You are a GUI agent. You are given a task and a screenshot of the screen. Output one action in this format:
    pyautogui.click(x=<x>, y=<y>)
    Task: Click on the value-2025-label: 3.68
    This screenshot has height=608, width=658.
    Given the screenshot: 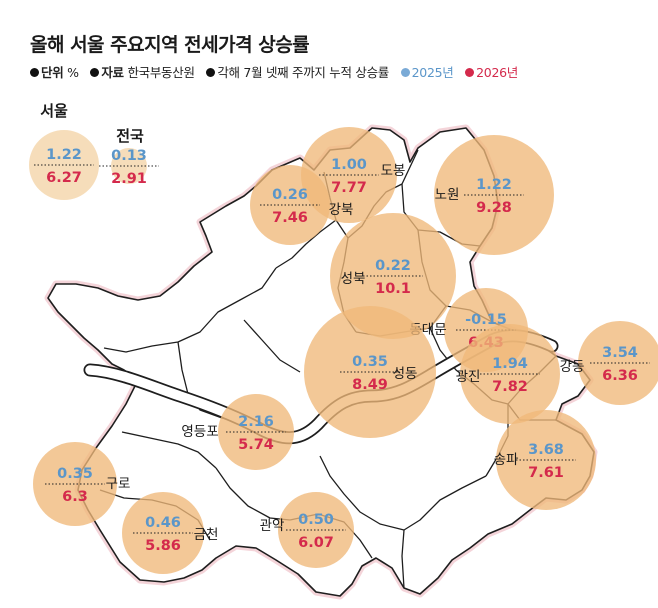 What is the action you would take?
    pyautogui.click(x=546, y=450)
    